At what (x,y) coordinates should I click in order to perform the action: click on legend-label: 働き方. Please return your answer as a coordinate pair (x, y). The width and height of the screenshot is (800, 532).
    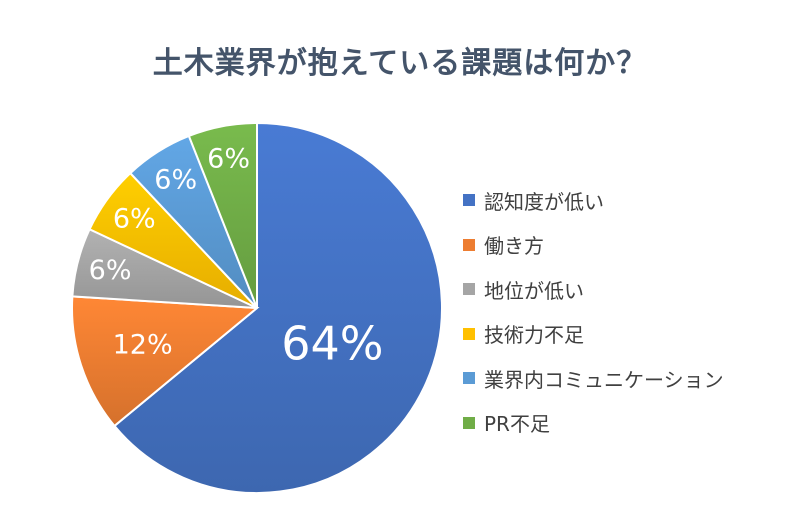
    Looking at the image, I should click on (514, 246).